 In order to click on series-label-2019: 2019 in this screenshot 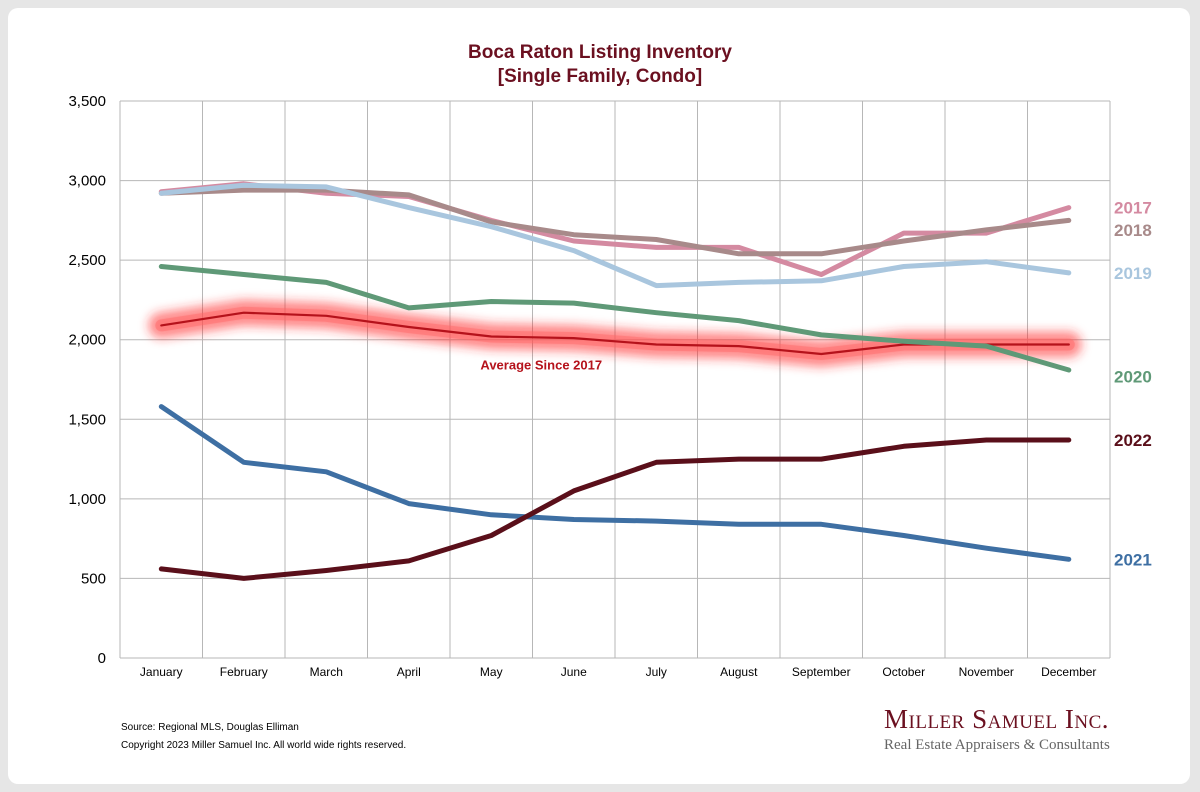, I will do `click(1133, 273)`.